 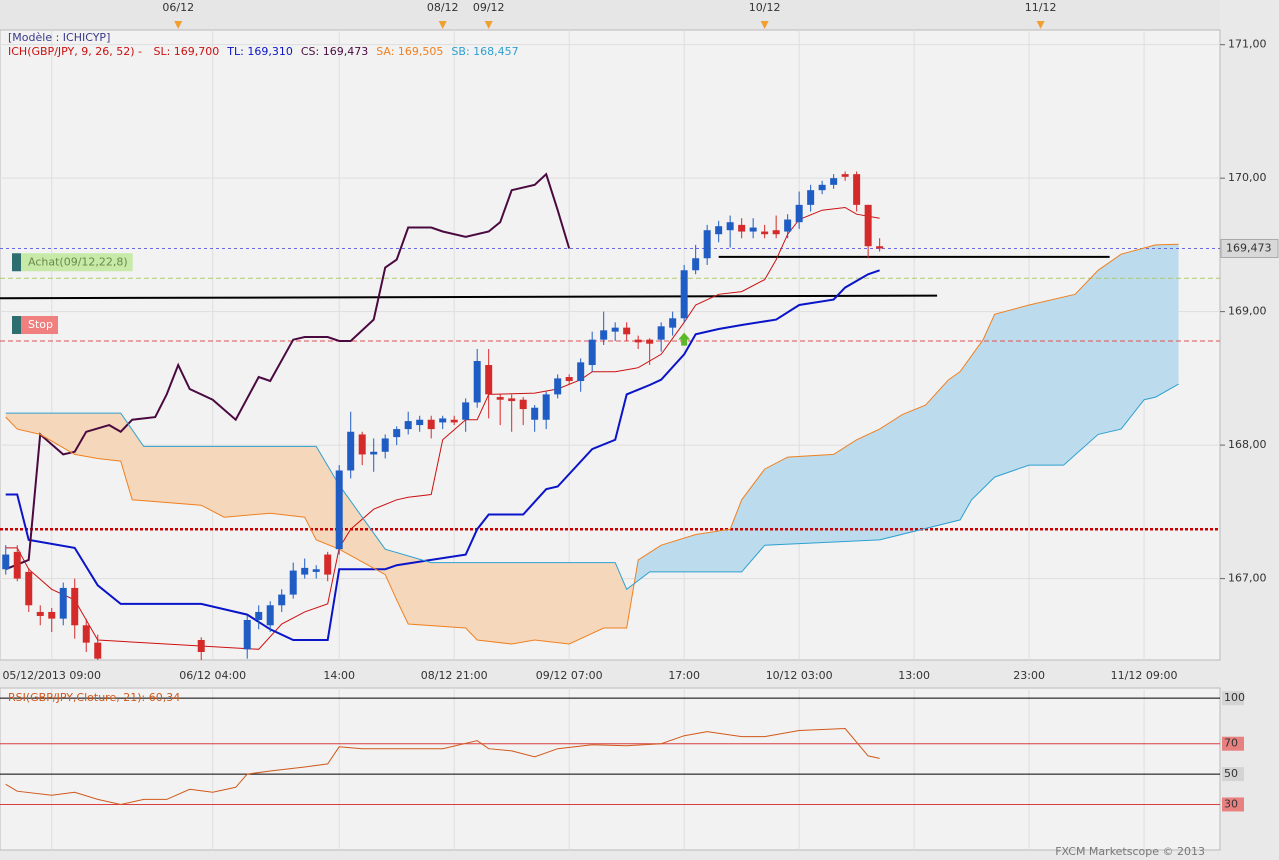 I want to click on legend-entry: SA: 169,505, so click(x=410, y=51).